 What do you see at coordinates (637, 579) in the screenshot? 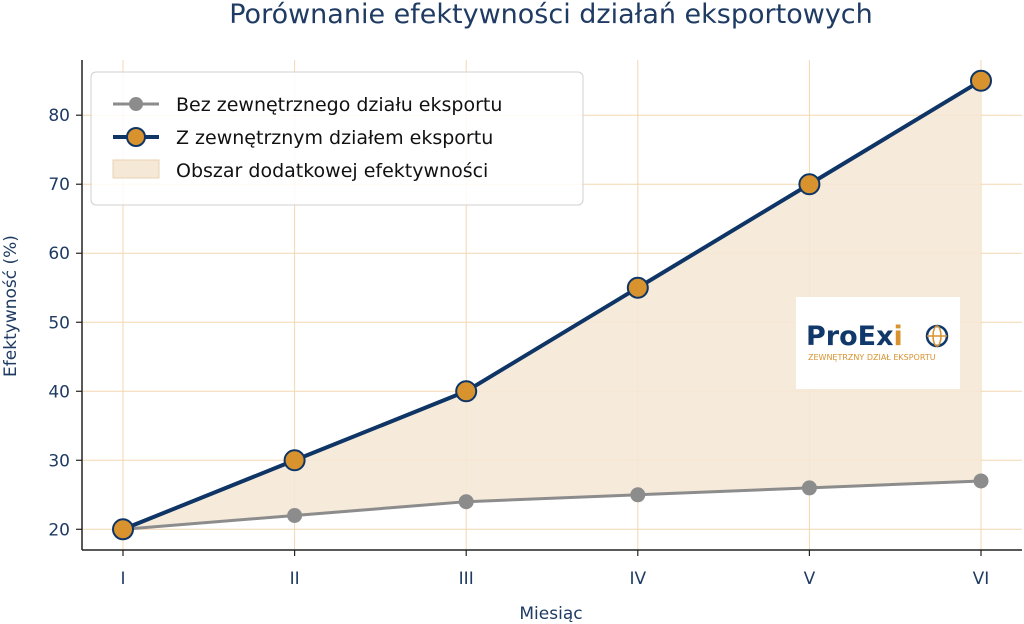
I see `x-tick-label: IV` at bounding box center [637, 579].